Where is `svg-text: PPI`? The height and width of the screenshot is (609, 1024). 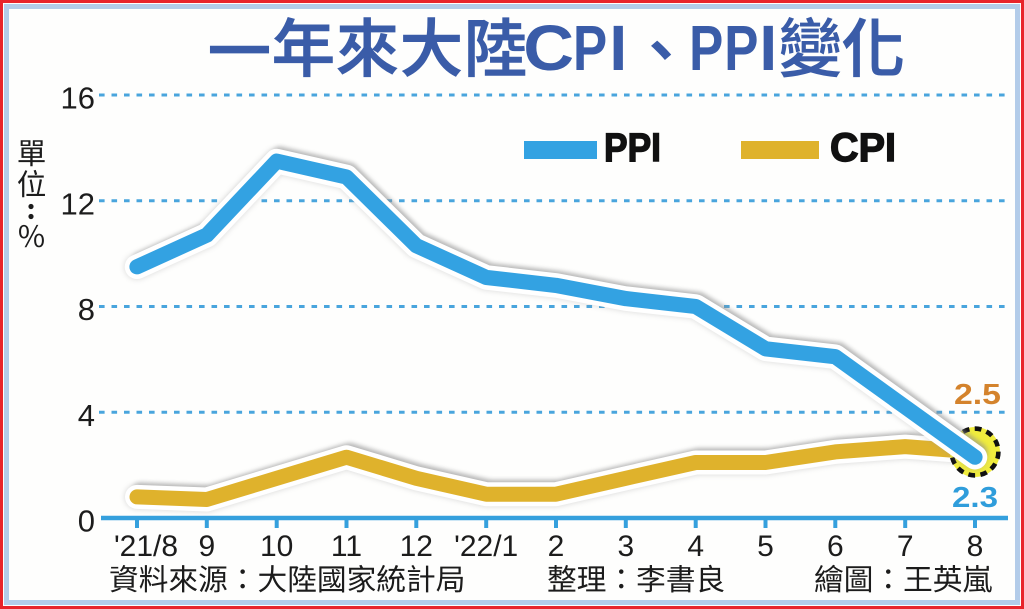 svg-text: PPI is located at coordinates (632, 148).